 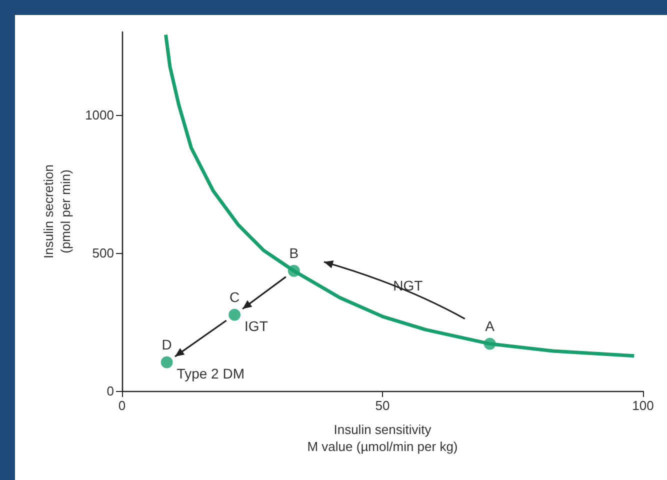 I want to click on annotation: A, so click(x=490, y=326).